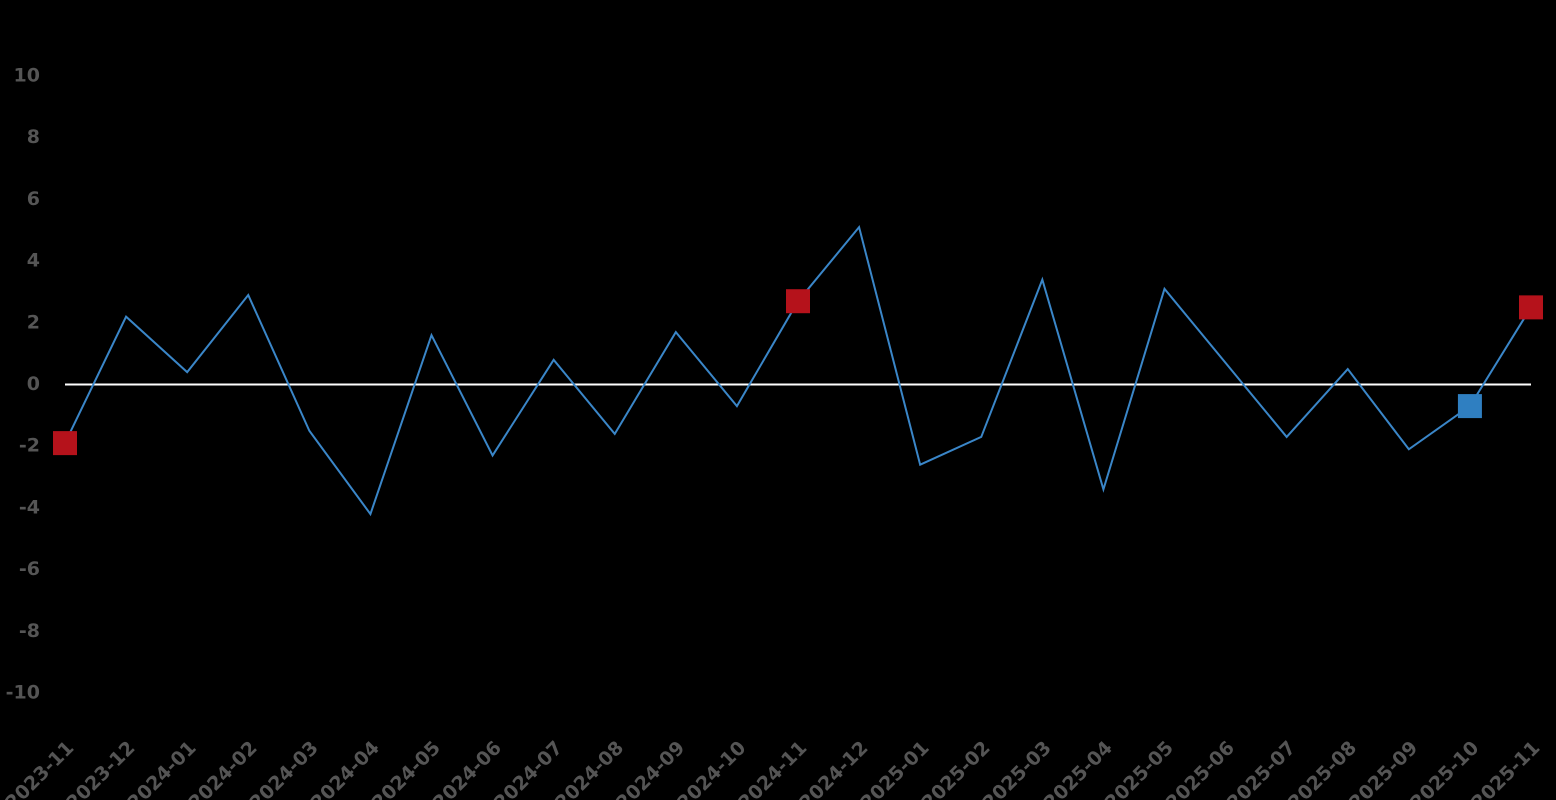 This screenshot has width=1556, height=800. What do you see at coordinates (161, 768) in the screenshot?
I see `x-tick-label: 2024-01` at bounding box center [161, 768].